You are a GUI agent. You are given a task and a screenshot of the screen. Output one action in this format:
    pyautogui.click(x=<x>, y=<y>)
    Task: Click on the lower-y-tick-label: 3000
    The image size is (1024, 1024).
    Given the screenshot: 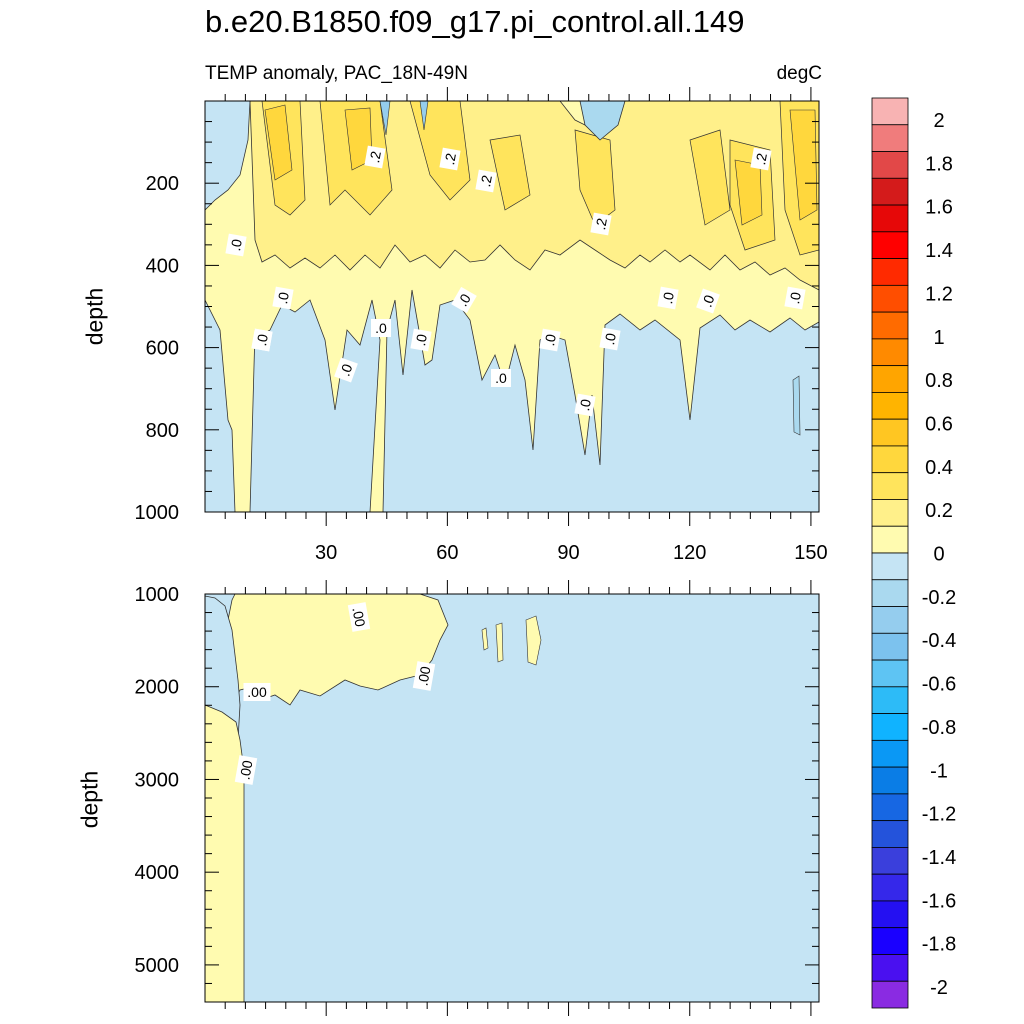 What is the action you would take?
    pyautogui.click(x=157, y=780)
    